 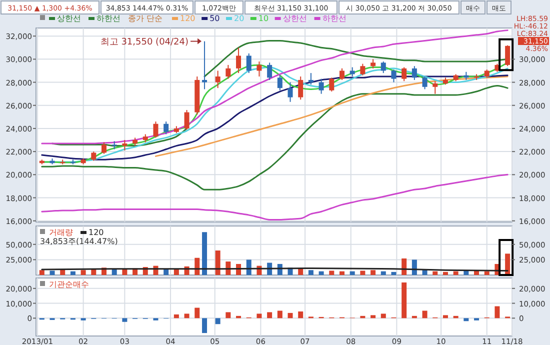 What do you see at coordinates (274, 197) in the screenshot?
I see `line-series` at bounding box center [274, 197].